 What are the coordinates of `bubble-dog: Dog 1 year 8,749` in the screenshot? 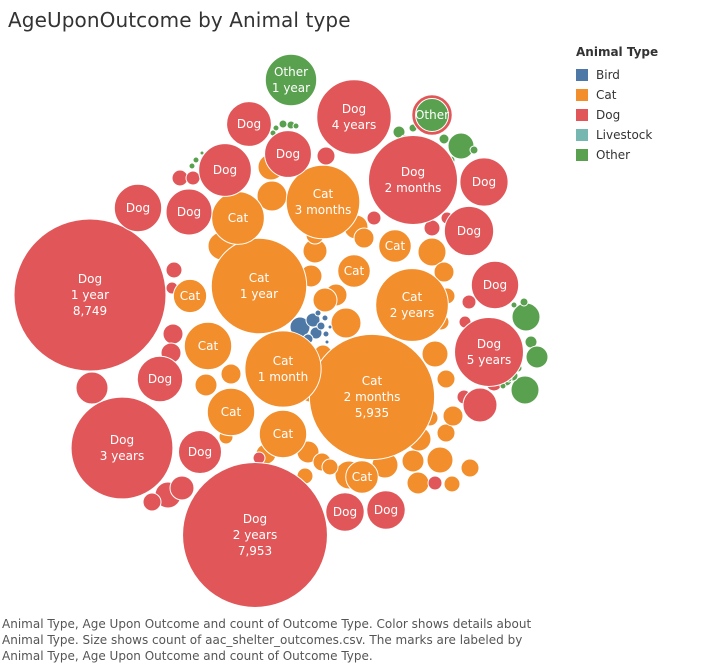 It's located at (90, 295).